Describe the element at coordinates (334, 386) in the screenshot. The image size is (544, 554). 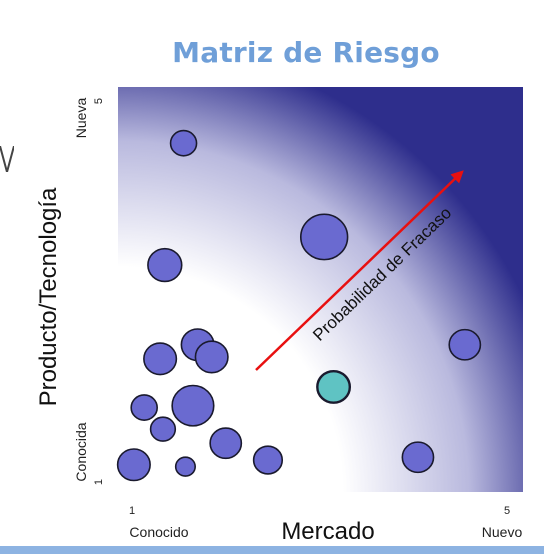
I see `highlighted-project-bubble` at that location.